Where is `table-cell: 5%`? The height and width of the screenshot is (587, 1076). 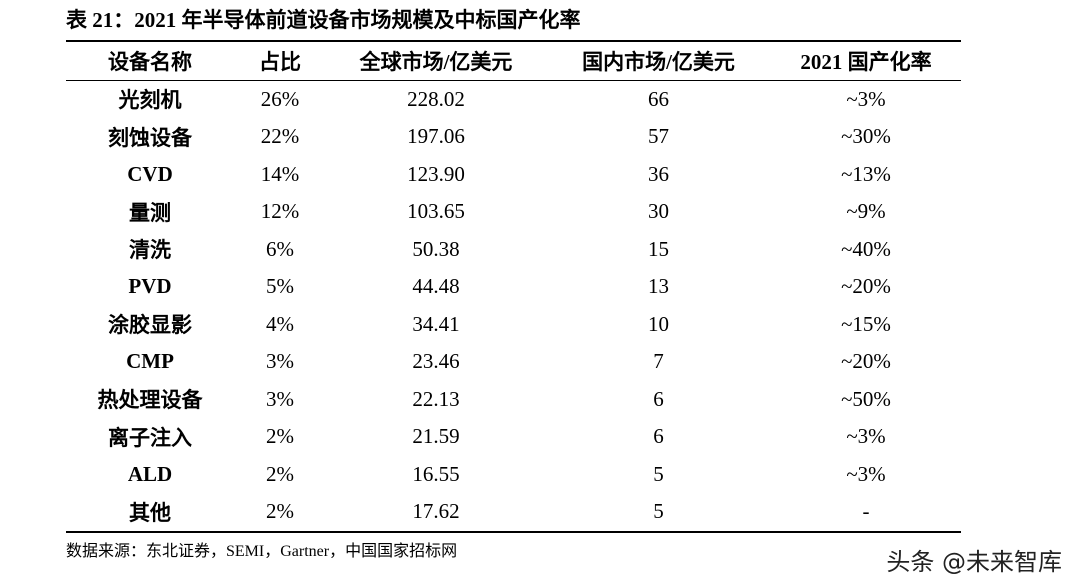
table-cell: 5% is located at coordinates (280, 286).